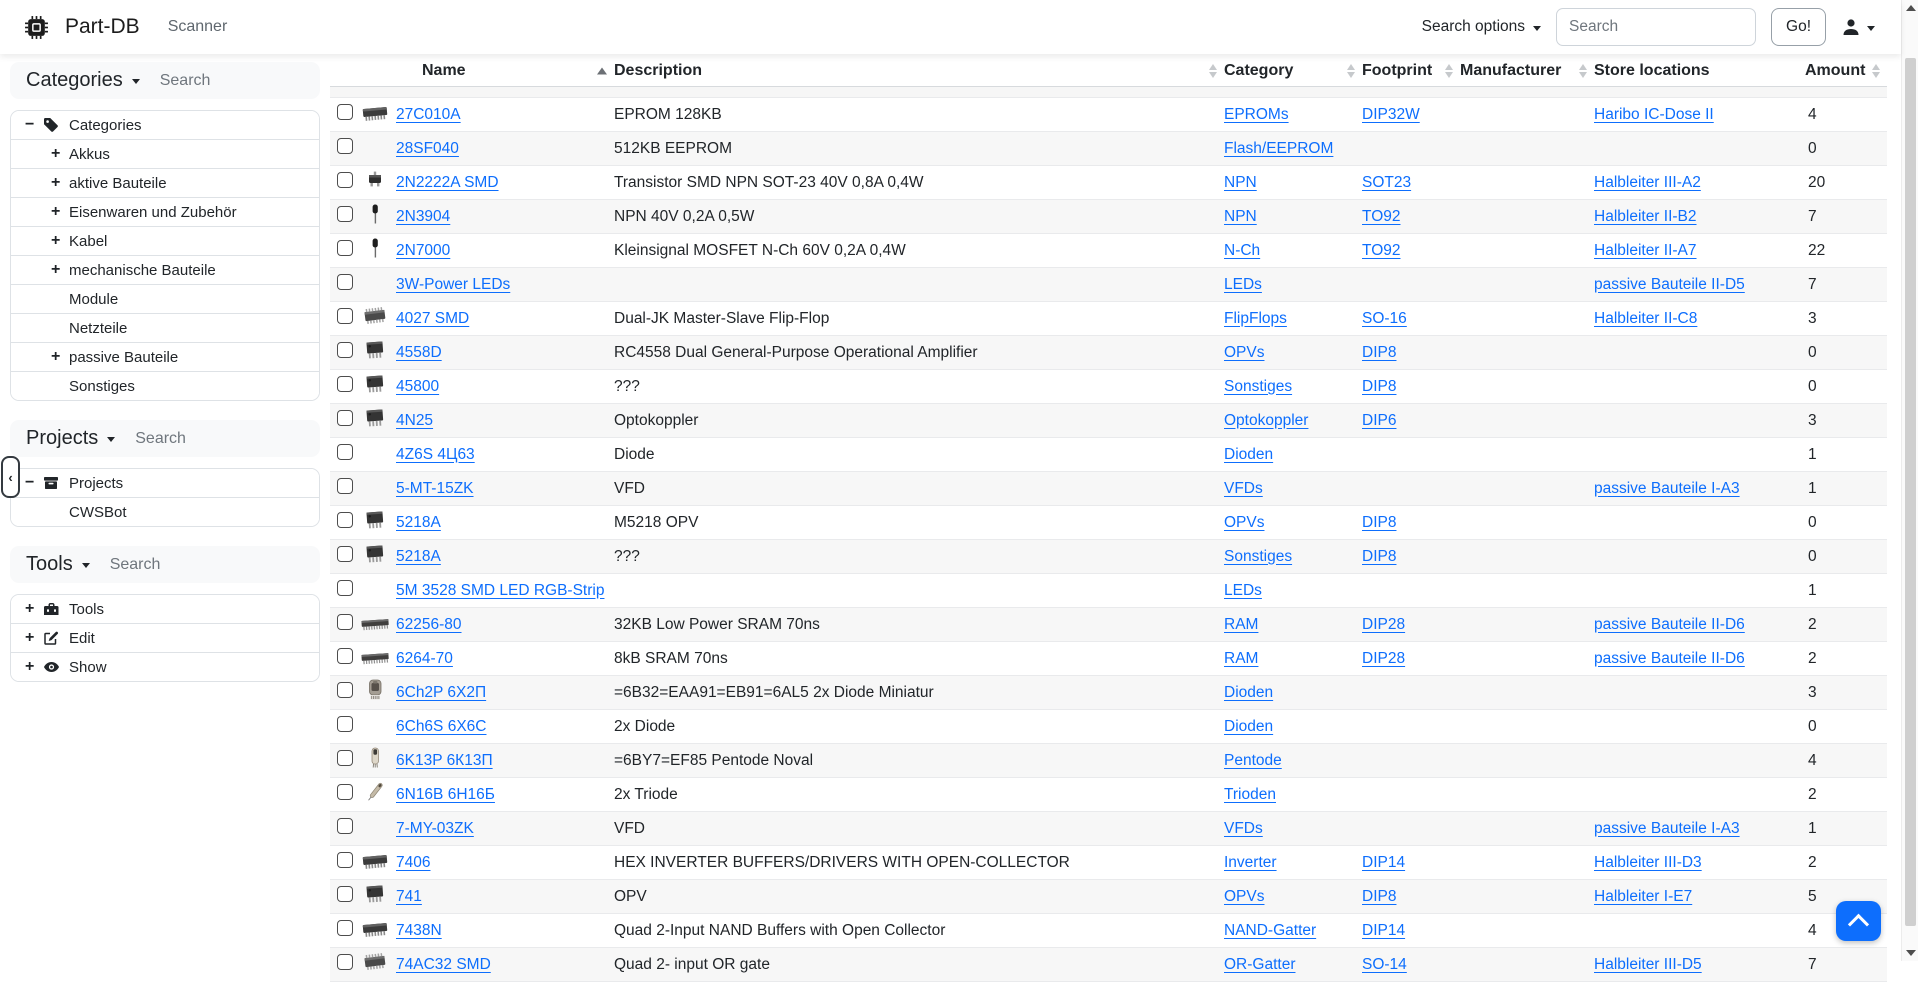 The height and width of the screenshot is (982, 1918). I want to click on categories-search-input, so click(235, 81).